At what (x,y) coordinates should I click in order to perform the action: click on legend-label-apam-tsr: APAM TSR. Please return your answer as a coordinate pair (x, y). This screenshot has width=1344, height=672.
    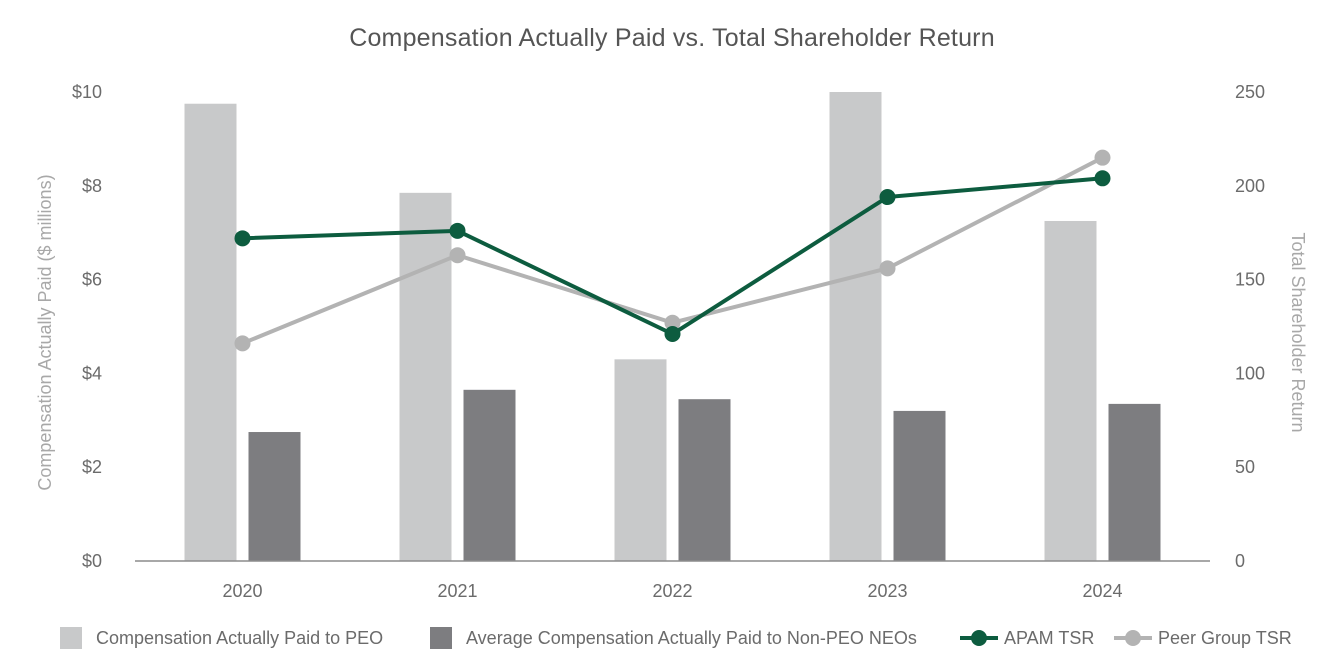
    Looking at the image, I should click on (1049, 637).